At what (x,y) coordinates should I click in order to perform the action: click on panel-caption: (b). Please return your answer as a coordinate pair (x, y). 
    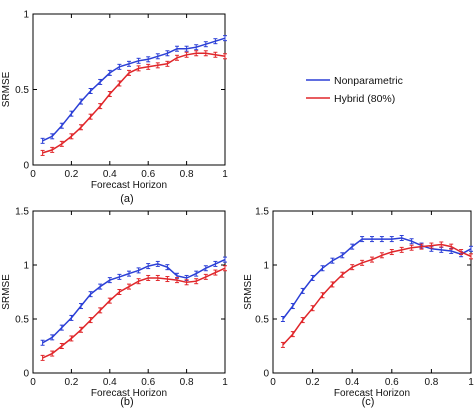
    Looking at the image, I should click on (126, 402).